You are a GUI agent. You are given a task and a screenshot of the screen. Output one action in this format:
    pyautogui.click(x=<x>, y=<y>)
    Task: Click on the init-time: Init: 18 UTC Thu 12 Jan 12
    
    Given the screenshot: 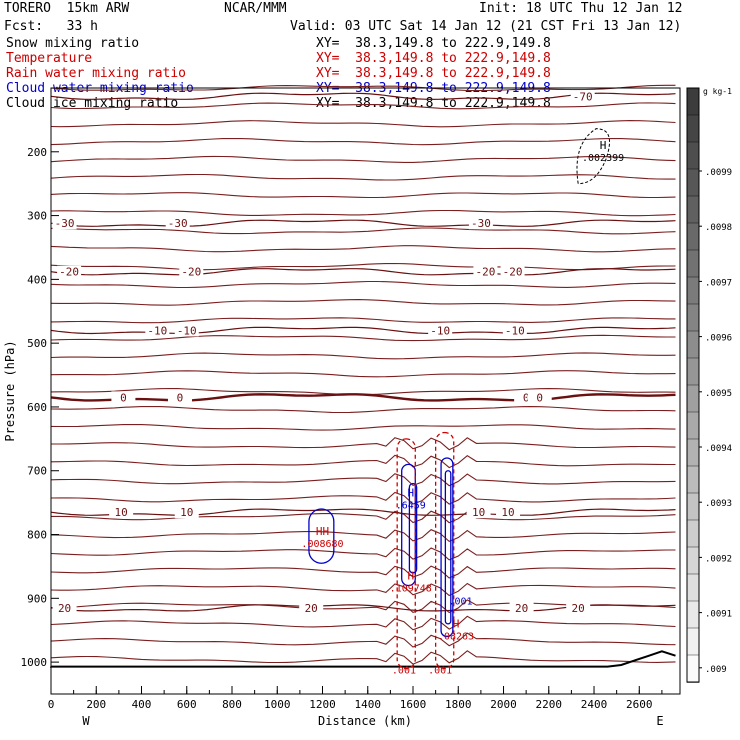 What is the action you would take?
    pyautogui.click(x=581, y=8)
    